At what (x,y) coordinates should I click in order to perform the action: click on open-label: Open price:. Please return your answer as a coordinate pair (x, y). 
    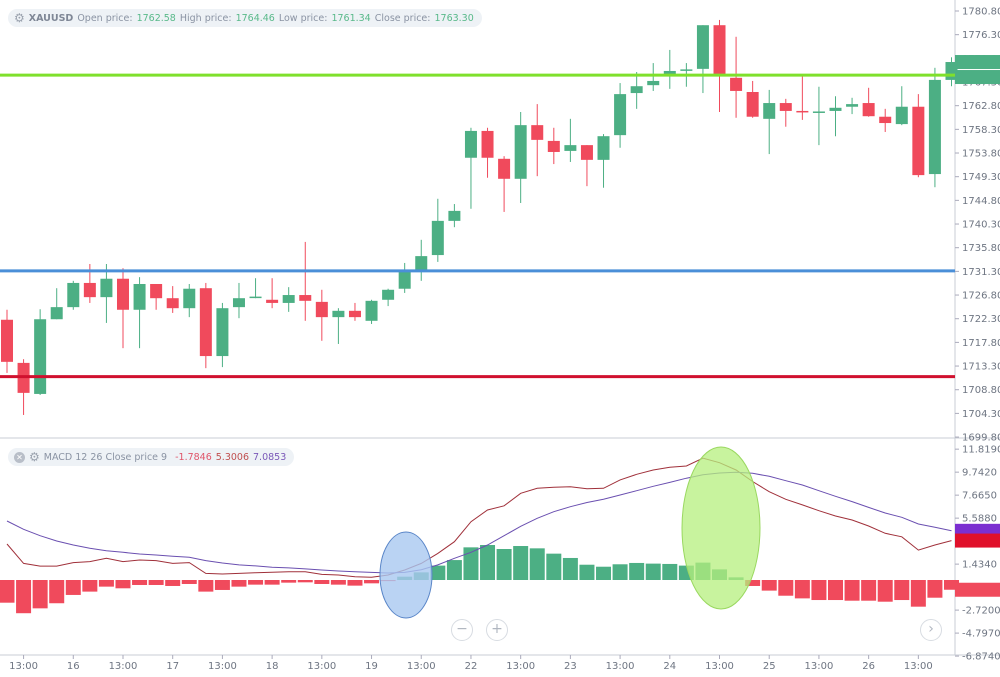
    Looking at the image, I should click on (105, 18).